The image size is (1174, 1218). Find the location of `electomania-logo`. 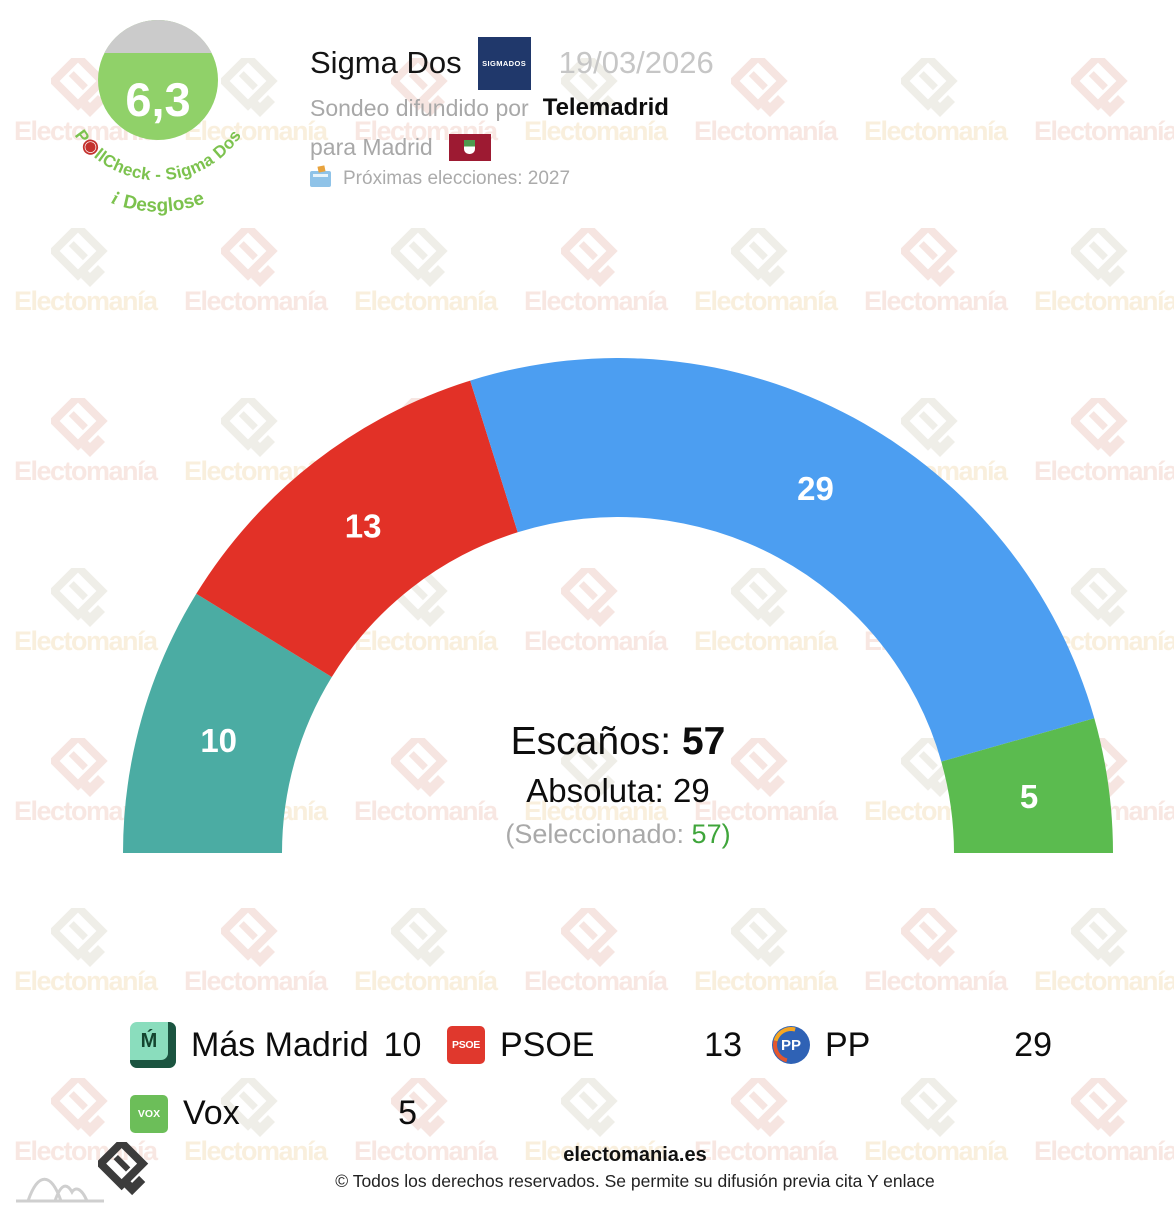

electomania-logo is located at coordinates (123, 1169).